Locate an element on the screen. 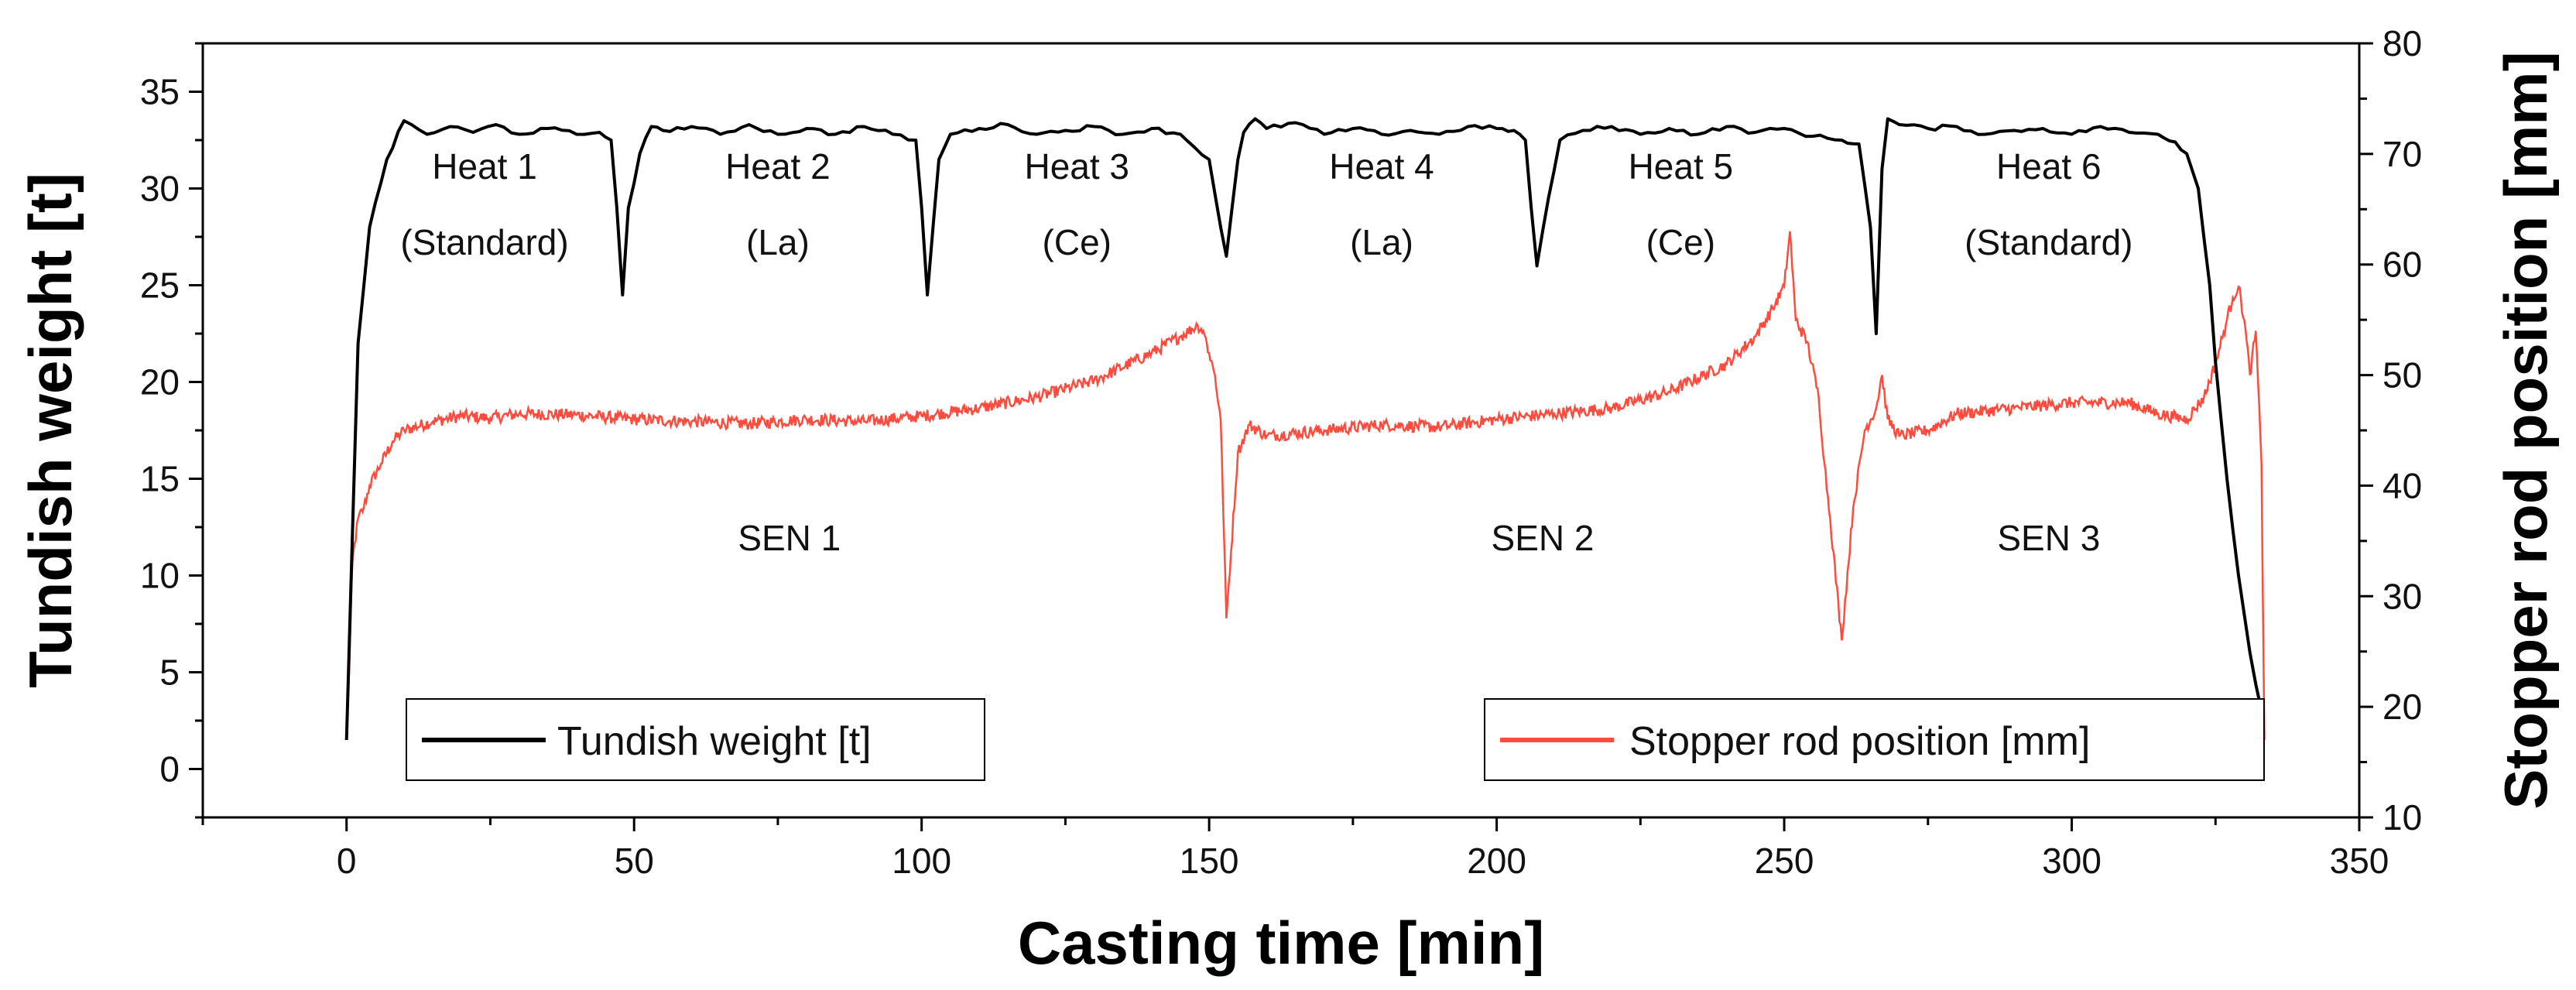 Image resolution: width=2576 pixels, height=990 pixels. y2-tick-label: 20 is located at coordinates (2402, 707).